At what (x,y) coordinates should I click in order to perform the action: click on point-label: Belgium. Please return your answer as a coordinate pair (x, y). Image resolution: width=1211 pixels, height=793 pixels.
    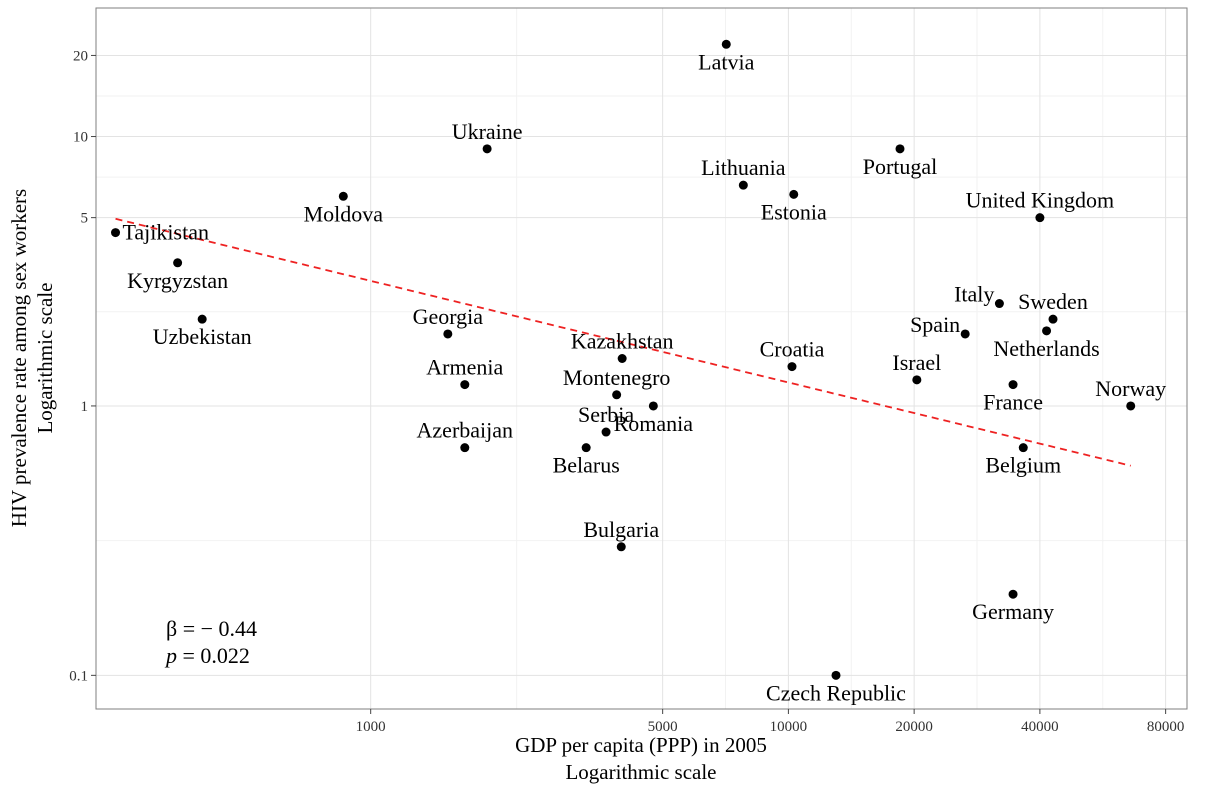
    Looking at the image, I should click on (1023, 465).